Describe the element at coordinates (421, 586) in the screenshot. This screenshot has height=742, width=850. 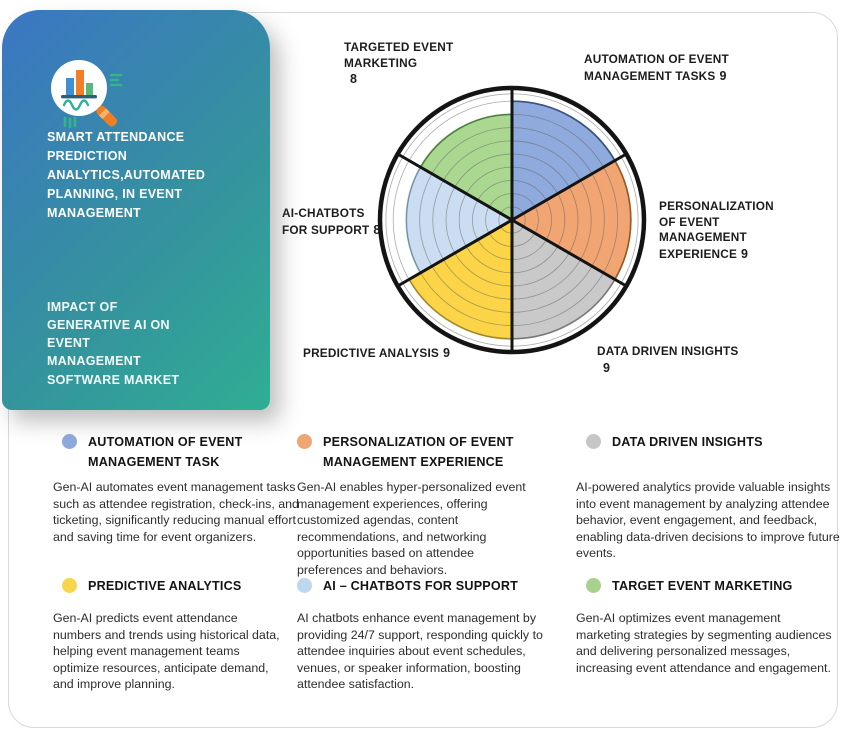
I see `legend-title: AI – CHATBOTS FOR SUPPORT` at that location.